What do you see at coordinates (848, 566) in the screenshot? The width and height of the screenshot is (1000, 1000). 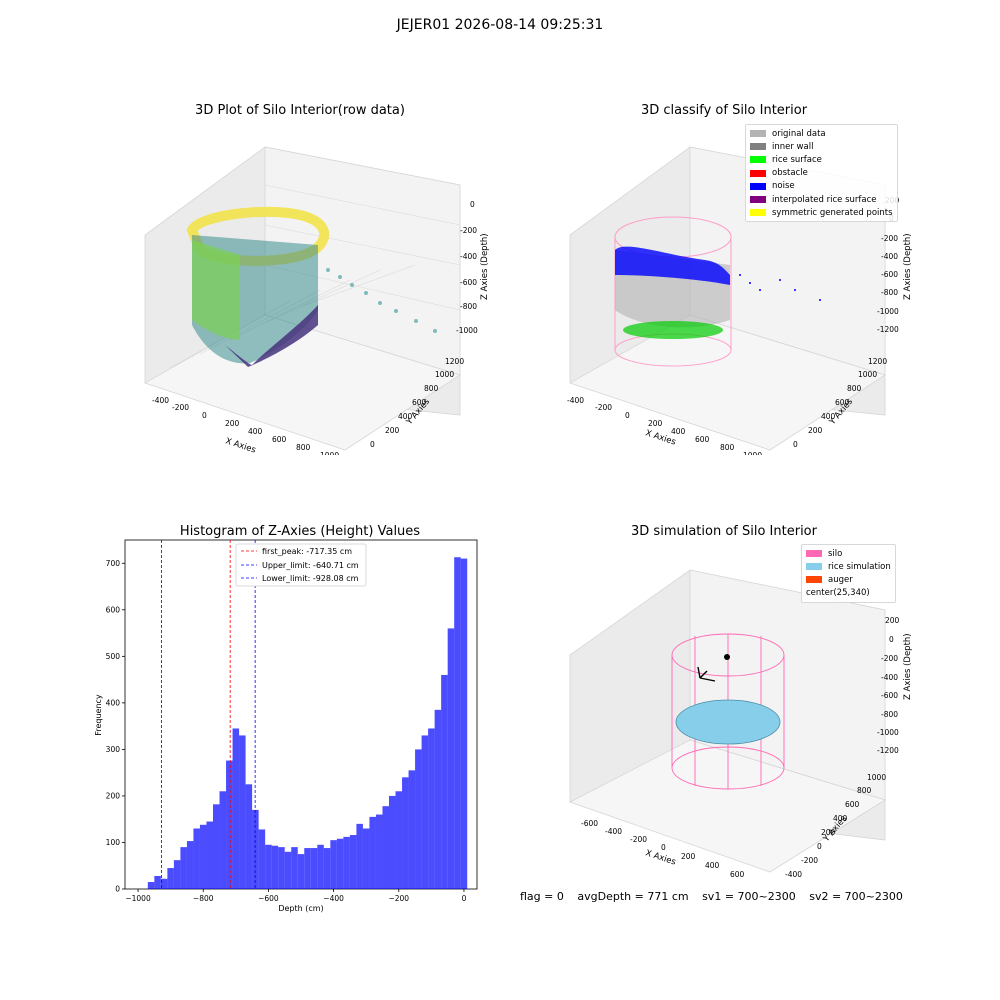 I see `legend-item: rice simulation` at bounding box center [848, 566].